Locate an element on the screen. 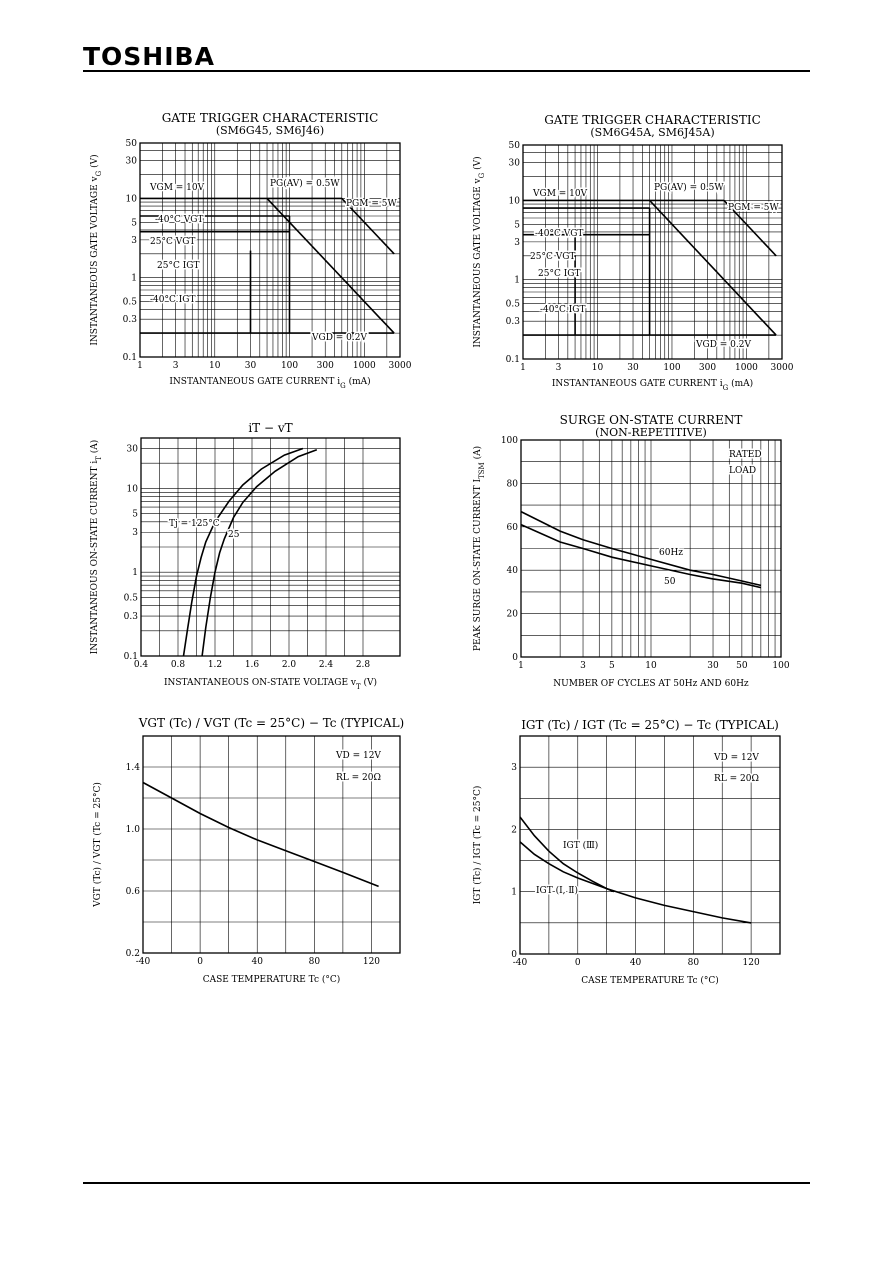 The width and height of the screenshot is (892, 1263). y-tick-label: 1.0 is located at coordinates (133, 830).